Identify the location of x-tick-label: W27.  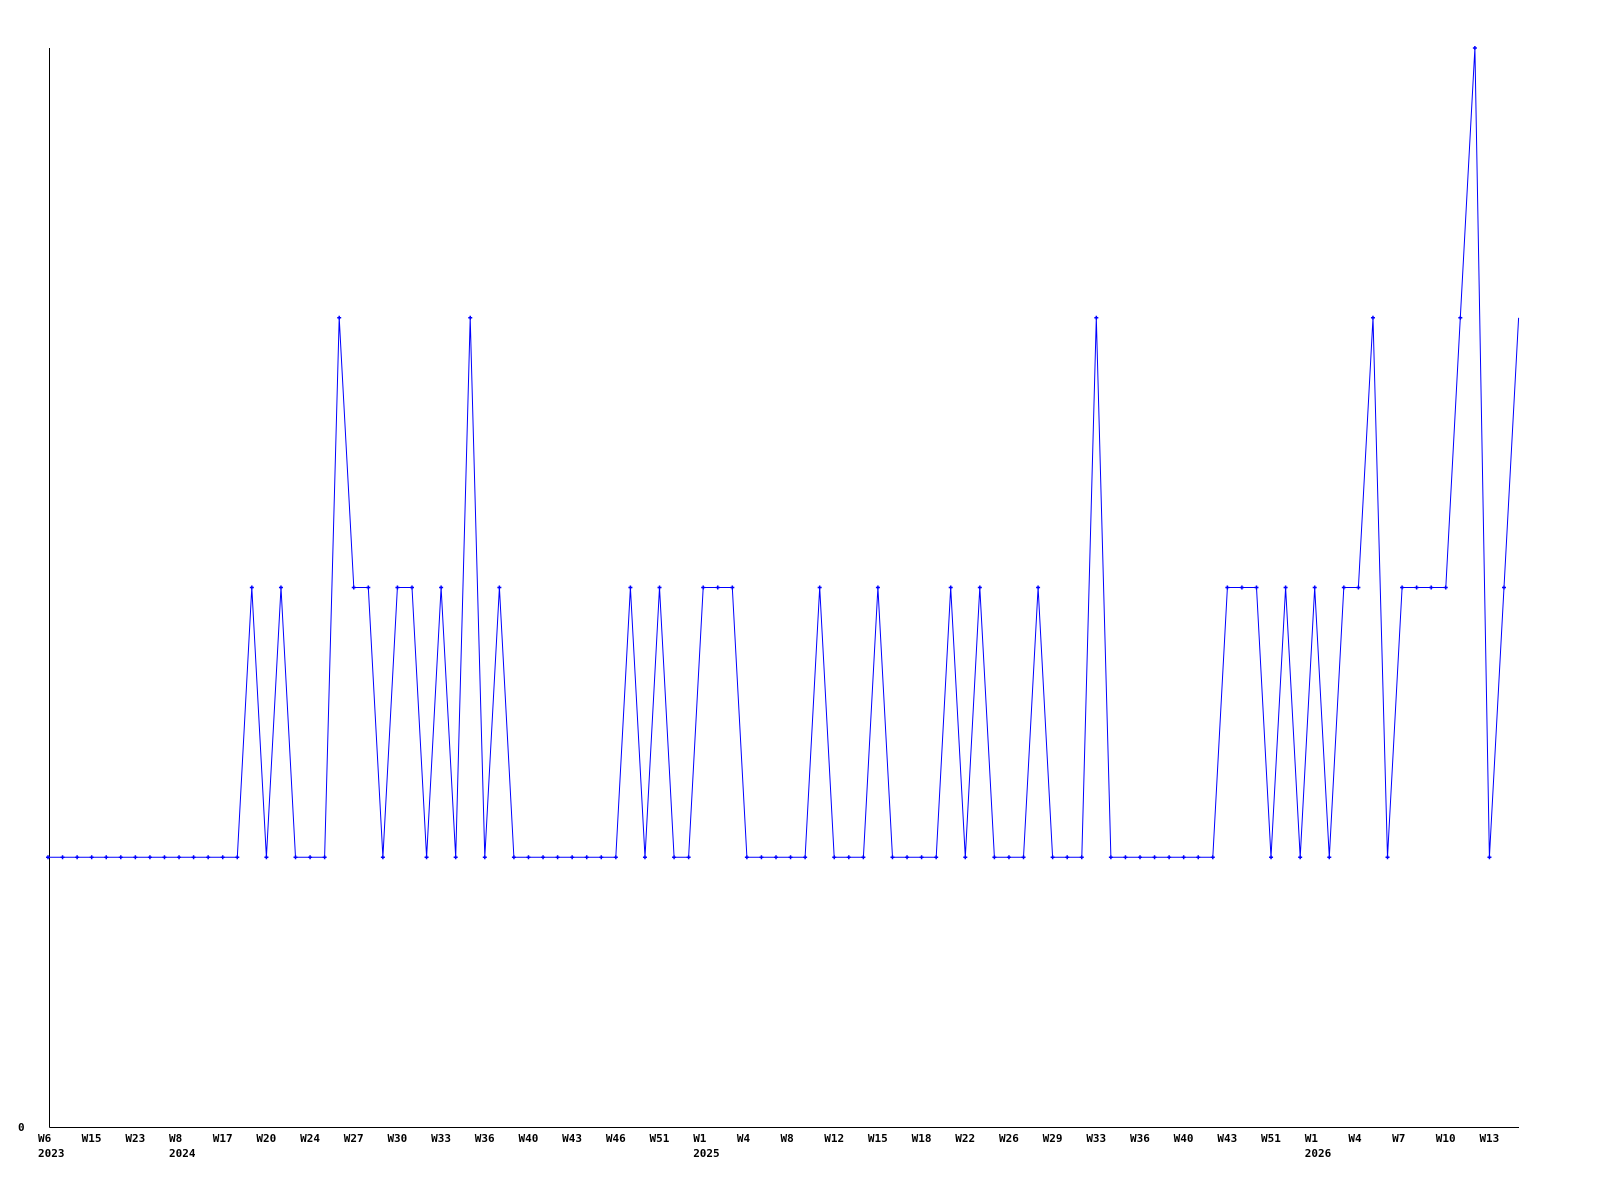
(354, 1138).